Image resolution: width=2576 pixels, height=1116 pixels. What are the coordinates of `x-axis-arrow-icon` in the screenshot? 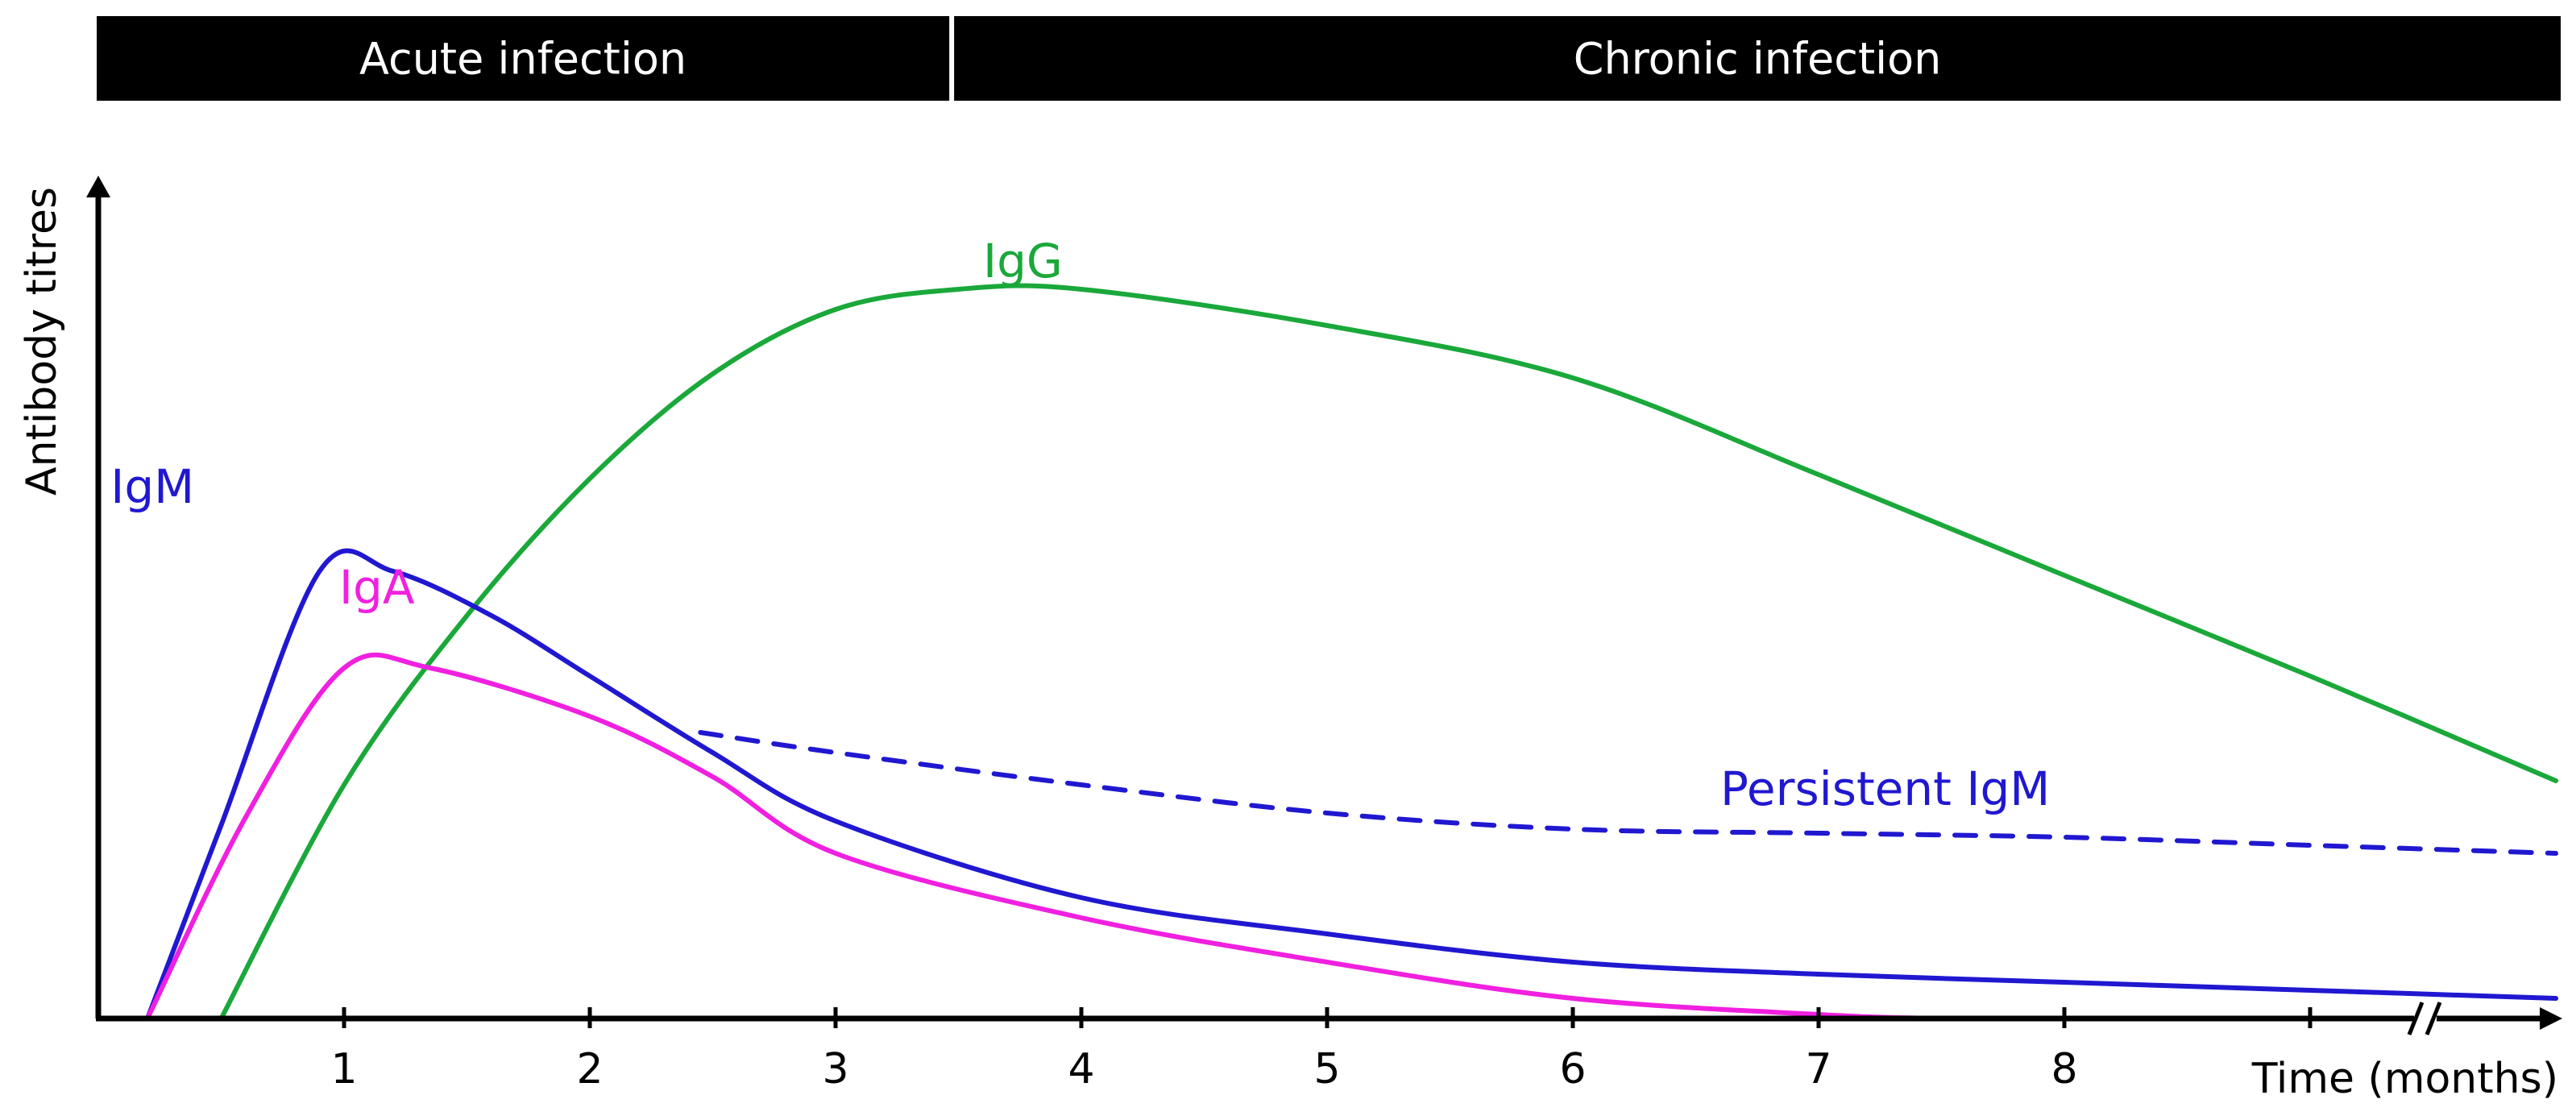 It's located at (2551, 1019).